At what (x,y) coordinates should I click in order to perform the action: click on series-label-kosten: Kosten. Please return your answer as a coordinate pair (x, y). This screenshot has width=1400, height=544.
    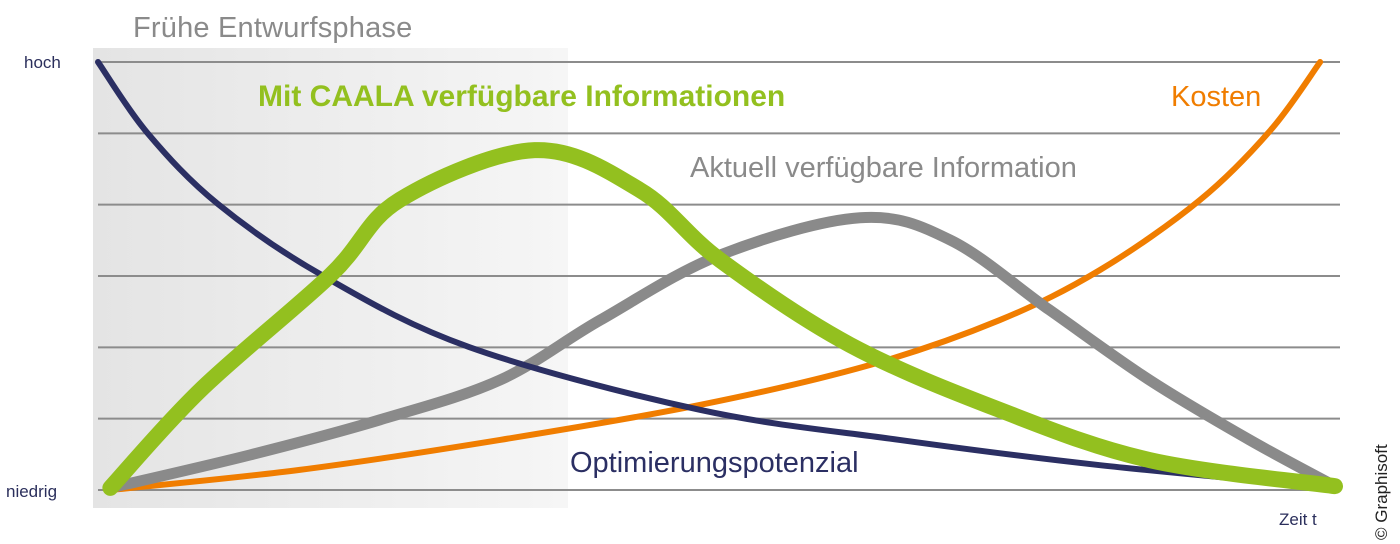
    Looking at the image, I should click on (1216, 97).